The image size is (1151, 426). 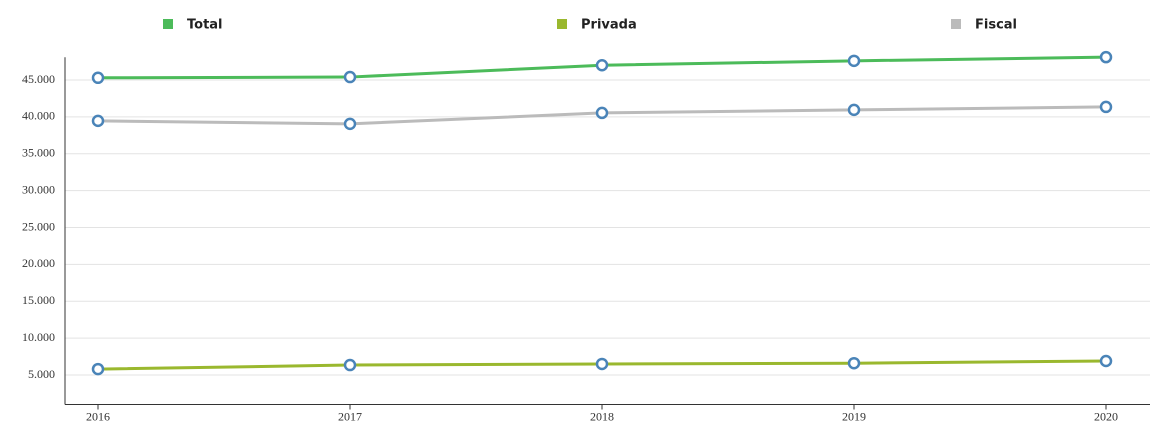 What do you see at coordinates (602, 416) in the screenshot?
I see `x-tick-label: 2018` at bounding box center [602, 416].